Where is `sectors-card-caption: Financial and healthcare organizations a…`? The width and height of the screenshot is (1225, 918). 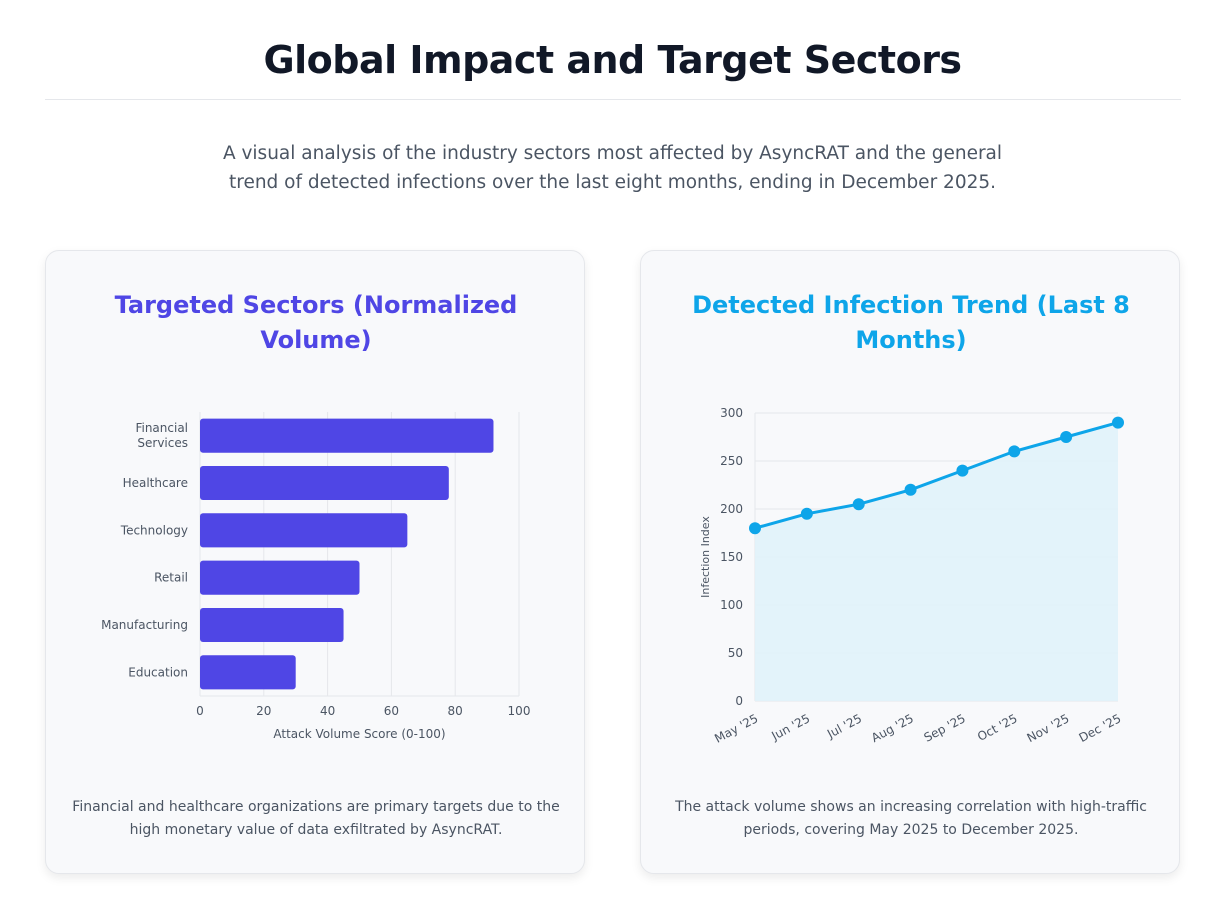
sectors-card-caption: Financial and healthcare organizations a… is located at coordinates (316, 818).